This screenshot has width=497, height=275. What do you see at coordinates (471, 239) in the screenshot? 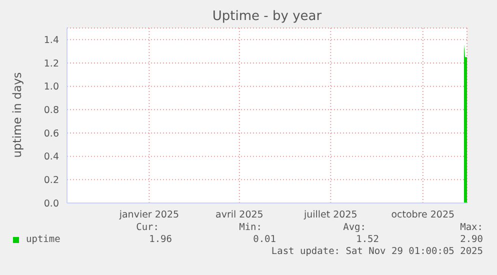
I see `text: 2.90` at bounding box center [471, 239].